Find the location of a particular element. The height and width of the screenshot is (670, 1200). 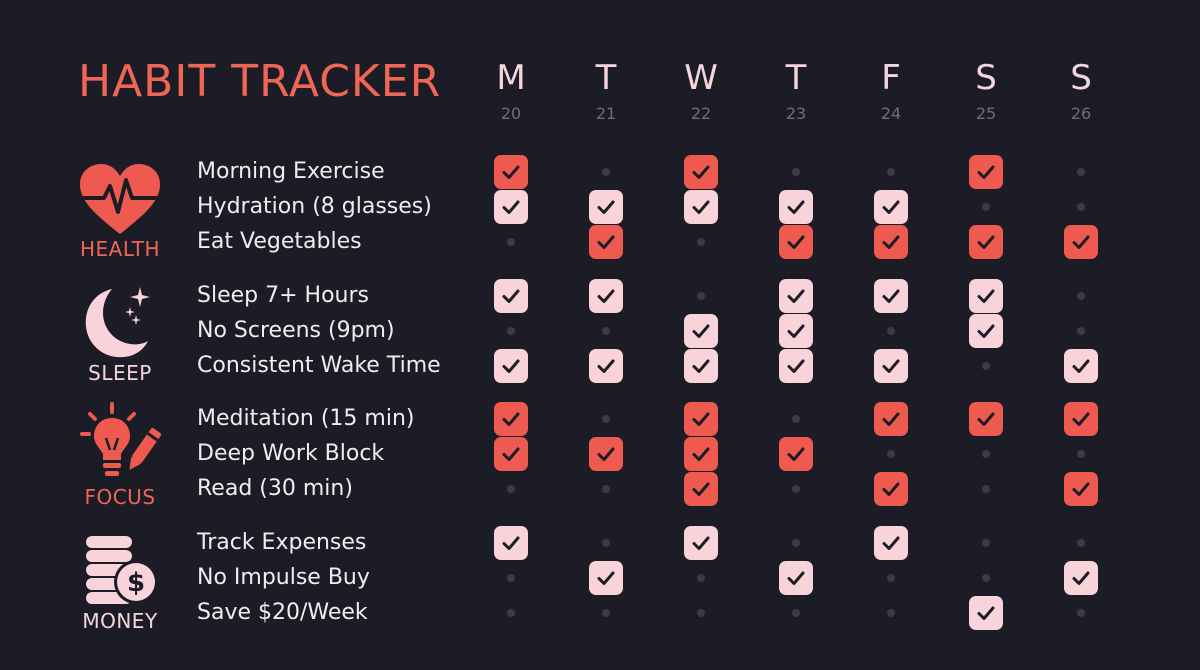

habit-name: No Impulse Buy is located at coordinates (283, 577).